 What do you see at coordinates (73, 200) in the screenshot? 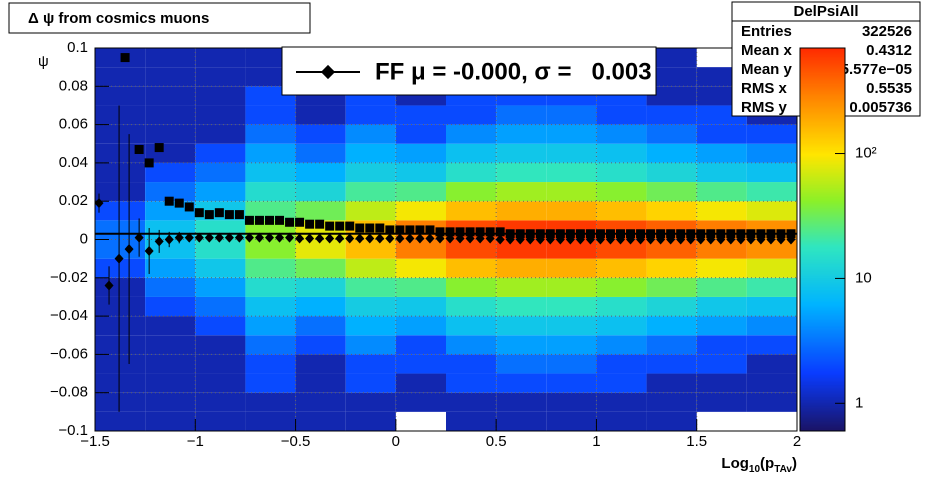
I see `y-tick-label: 0.02` at bounding box center [73, 200].